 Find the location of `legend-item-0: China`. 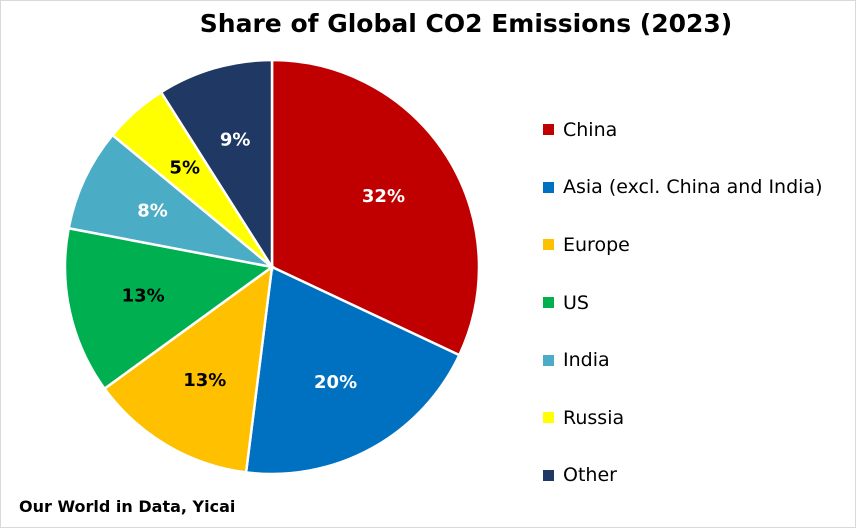

legend-item-0: China is located at coordinates (682, 130).